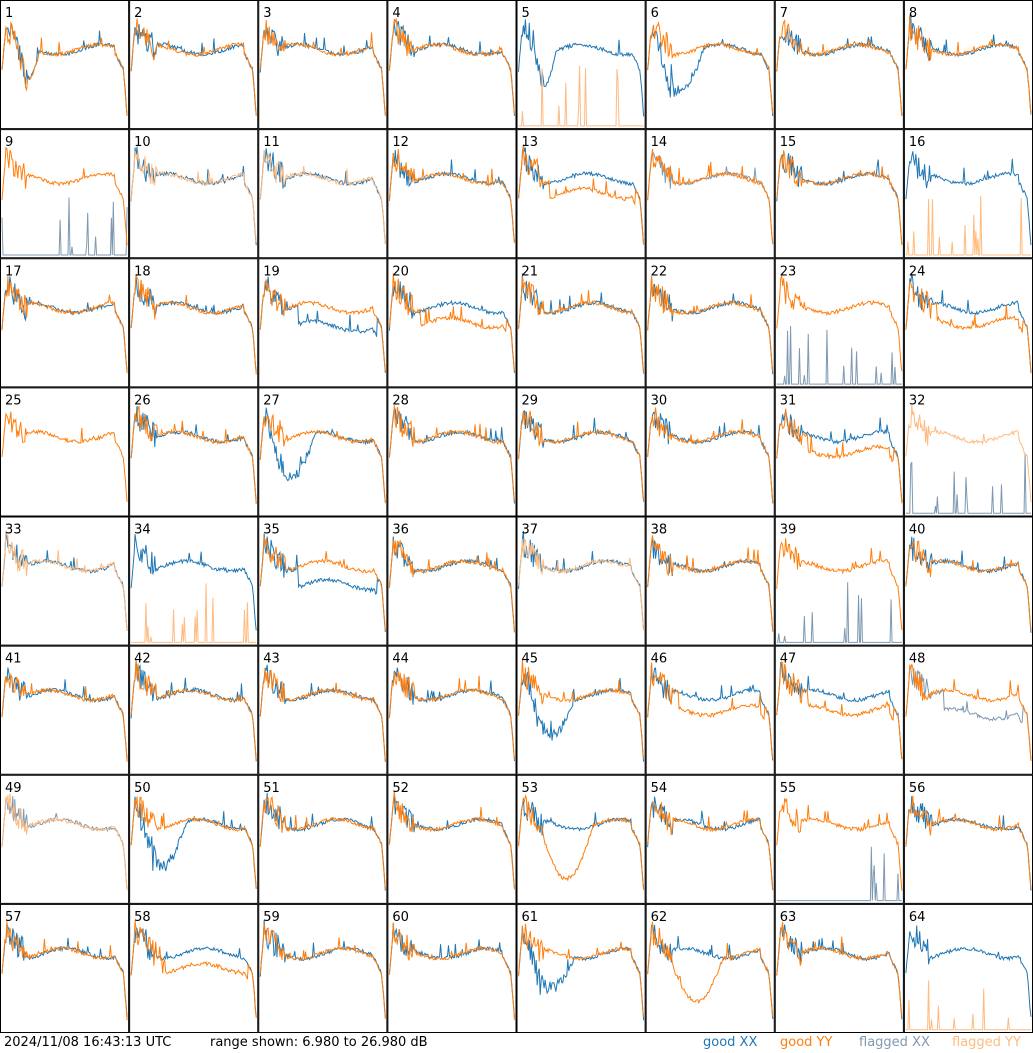 Image resolution: width=1033 pixels, height=1053 pixels. What do you see at coordinates (784, 13) in the screenshot?
I see `panel-label: 7` at bounding box center [784, 13].